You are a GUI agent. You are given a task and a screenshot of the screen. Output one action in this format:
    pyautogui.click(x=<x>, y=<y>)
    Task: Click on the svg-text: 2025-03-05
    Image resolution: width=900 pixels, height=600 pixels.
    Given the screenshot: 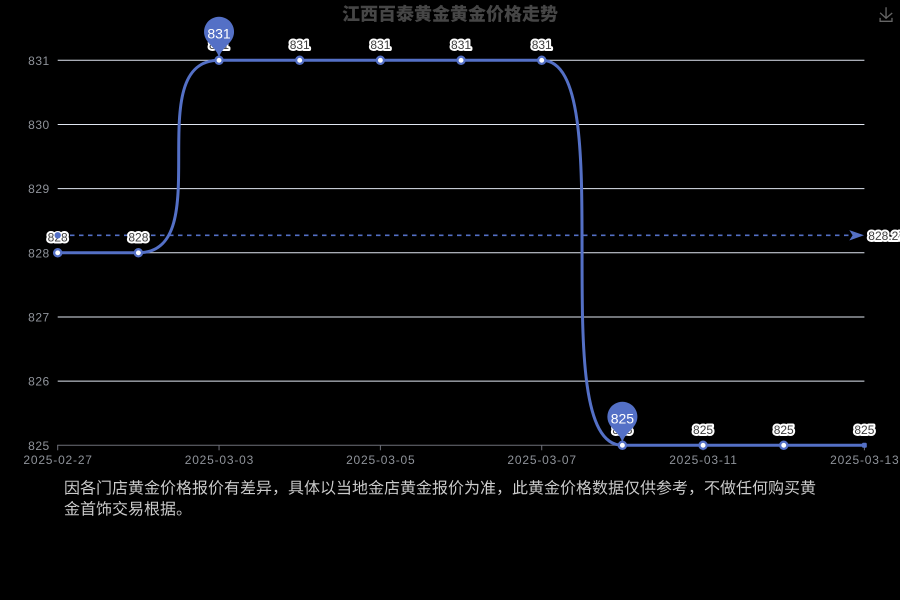 What is the action you would take?
    pyautogui.click(x=380, y=460)
    